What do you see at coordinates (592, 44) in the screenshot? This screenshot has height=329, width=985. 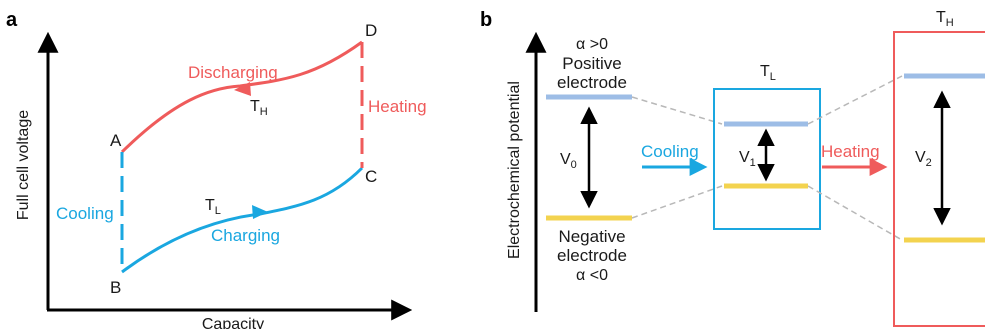 I see `alpha-positive-label: α >0` at bounding box center [592, 44].